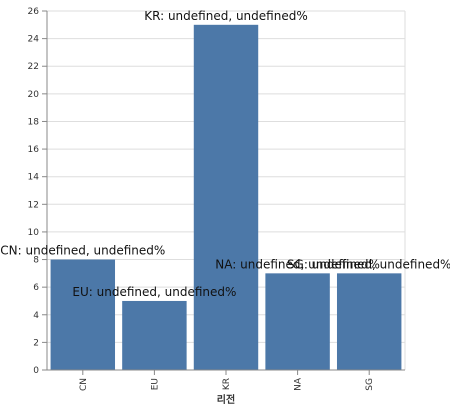 Image resolution: width=450 pixels, height=410 pixels. I want to click on y-tick-label: 8, so click(36, 261).